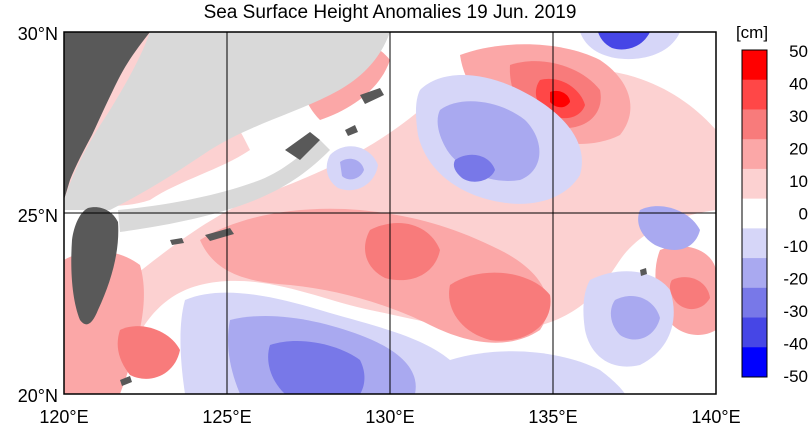  I want to click on land-taiwan, so click(95, 266).